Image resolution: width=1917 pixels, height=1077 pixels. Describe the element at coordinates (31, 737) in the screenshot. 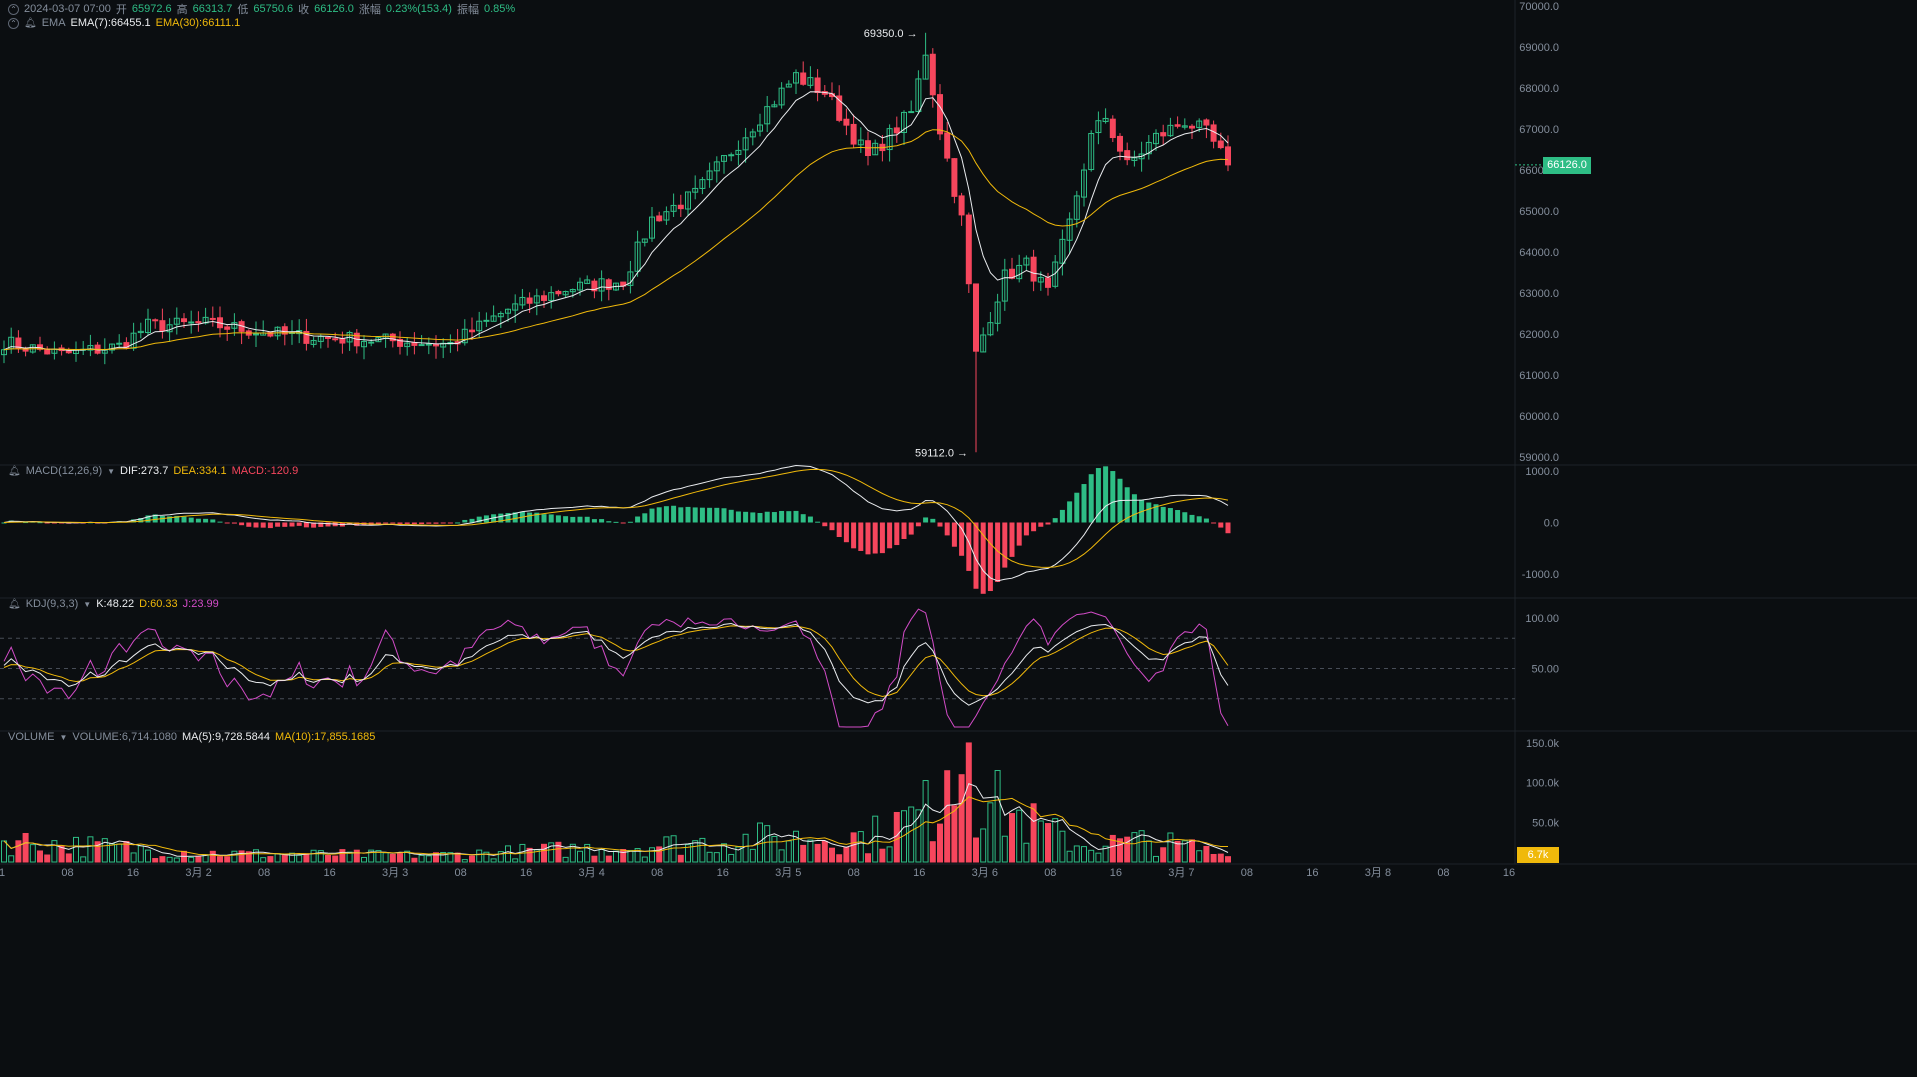

I see `volume-name: VOLUME` at that location.